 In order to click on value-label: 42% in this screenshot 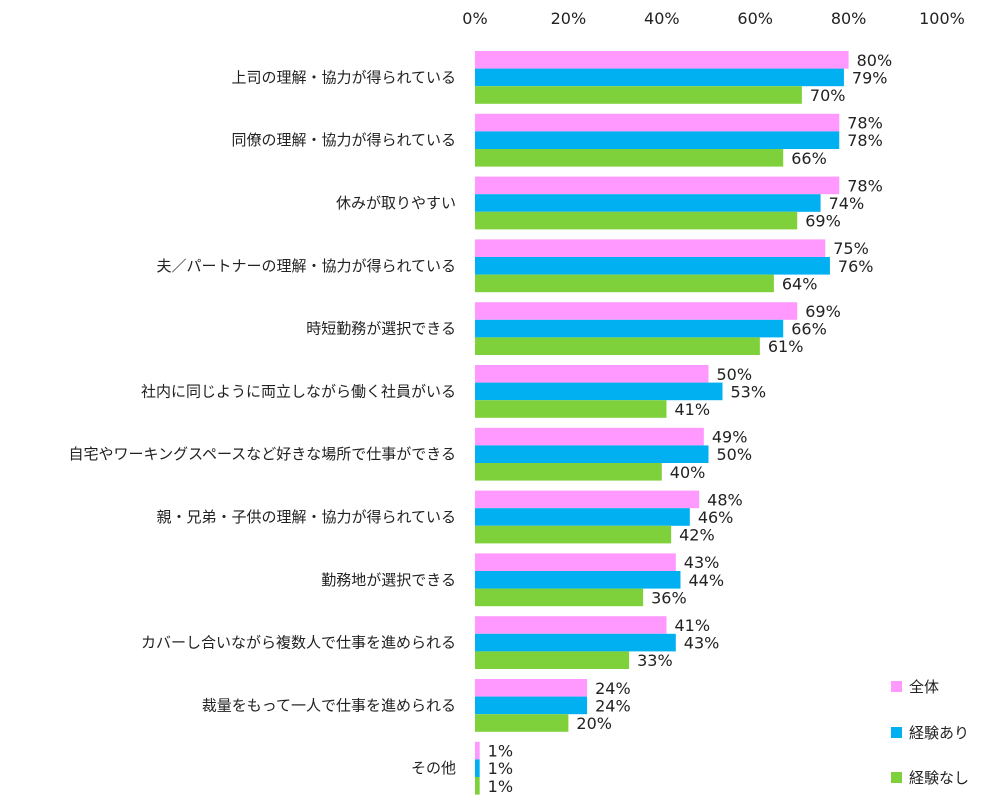, I will do `click(697, 535)`.